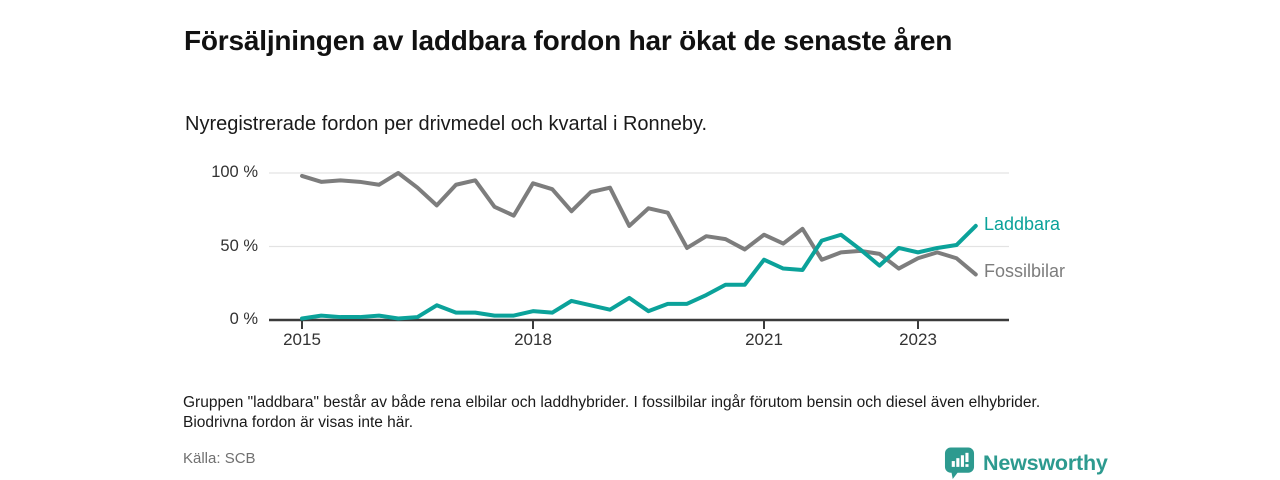 The width and height of the screenshot is (1280, 480). I want to click on newsworthy-wordmark: Newsworthy, so click(1045, 462).